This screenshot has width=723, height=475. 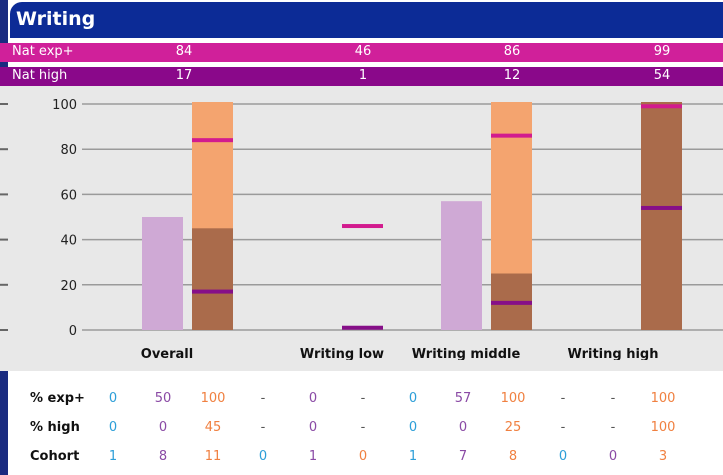 I want to click on nat-high-value: 17, so click(x=184, y=75).